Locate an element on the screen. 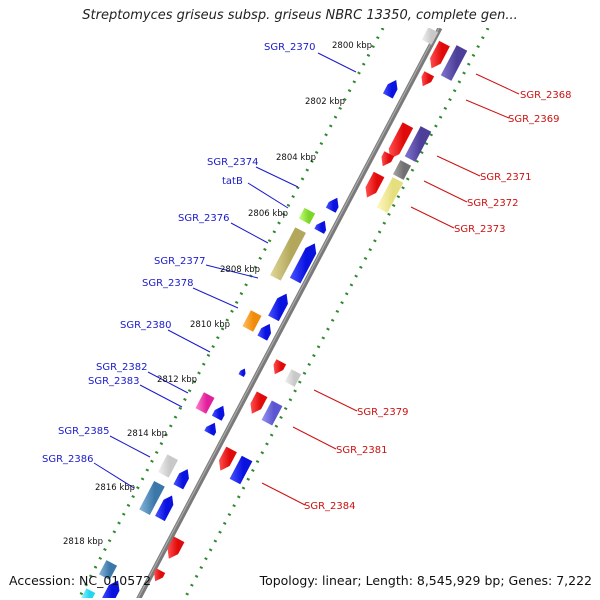  gene-label-right: SGR_2379 is located at coordinates (383, 412).